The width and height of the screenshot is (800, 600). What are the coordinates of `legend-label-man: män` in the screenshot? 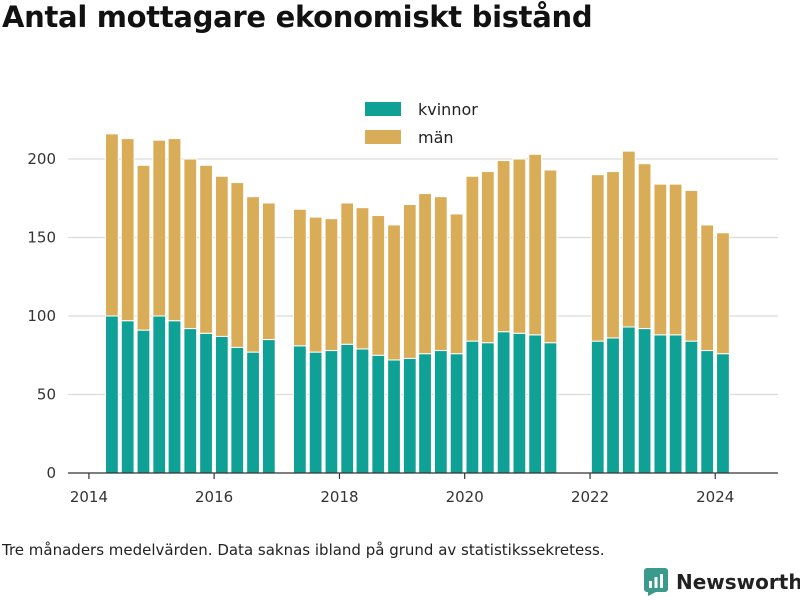 It's located at (436, 137).